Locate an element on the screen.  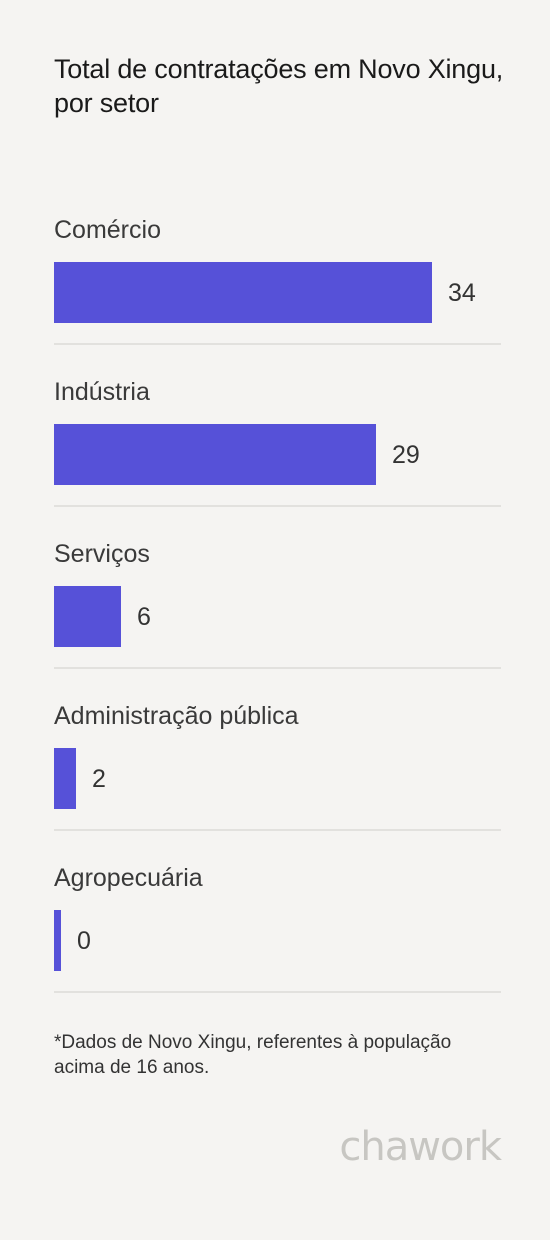
value-label: 0 is located at coordinates (84, 941).